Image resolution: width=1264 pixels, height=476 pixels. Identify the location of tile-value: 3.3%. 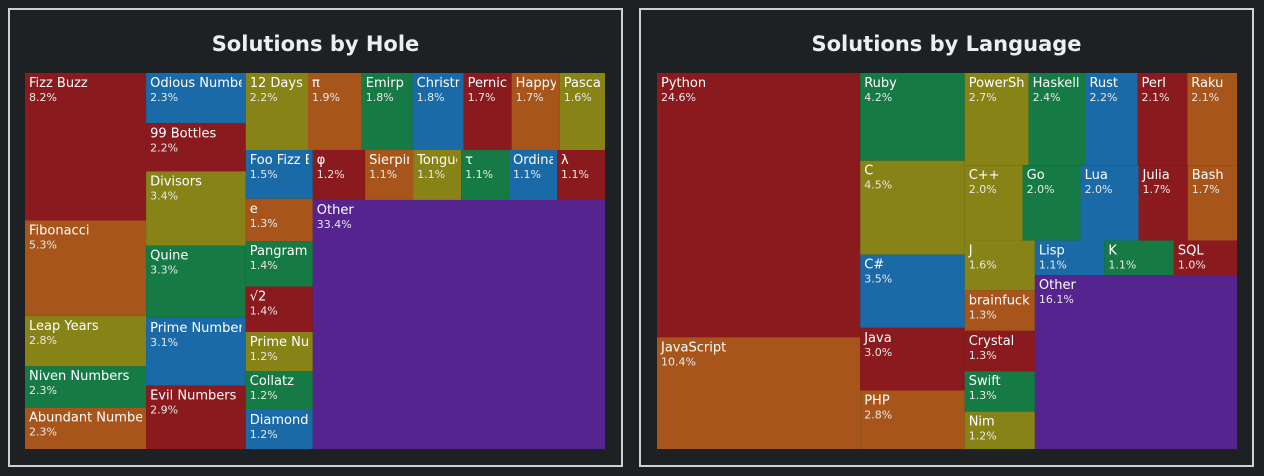
(164, 270).